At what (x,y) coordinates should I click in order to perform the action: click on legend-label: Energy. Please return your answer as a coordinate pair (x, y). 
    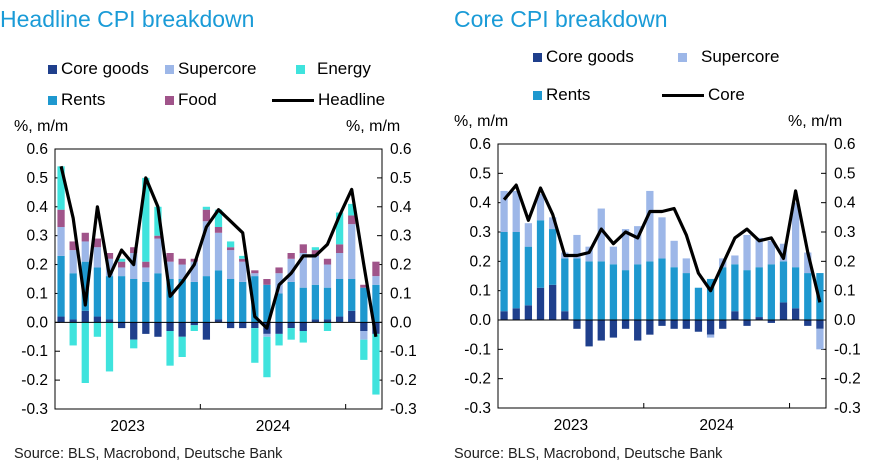
    Looking at the image, I should click on (344, 68).